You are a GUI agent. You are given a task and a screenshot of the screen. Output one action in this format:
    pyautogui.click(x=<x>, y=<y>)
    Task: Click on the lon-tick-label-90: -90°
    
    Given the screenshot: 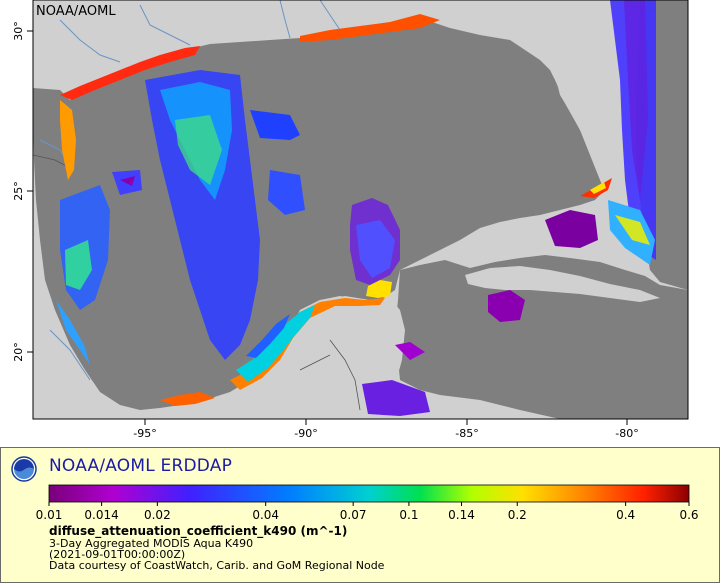 What is the action you would take?
    pyautogui.click(x=305, y=433)
    